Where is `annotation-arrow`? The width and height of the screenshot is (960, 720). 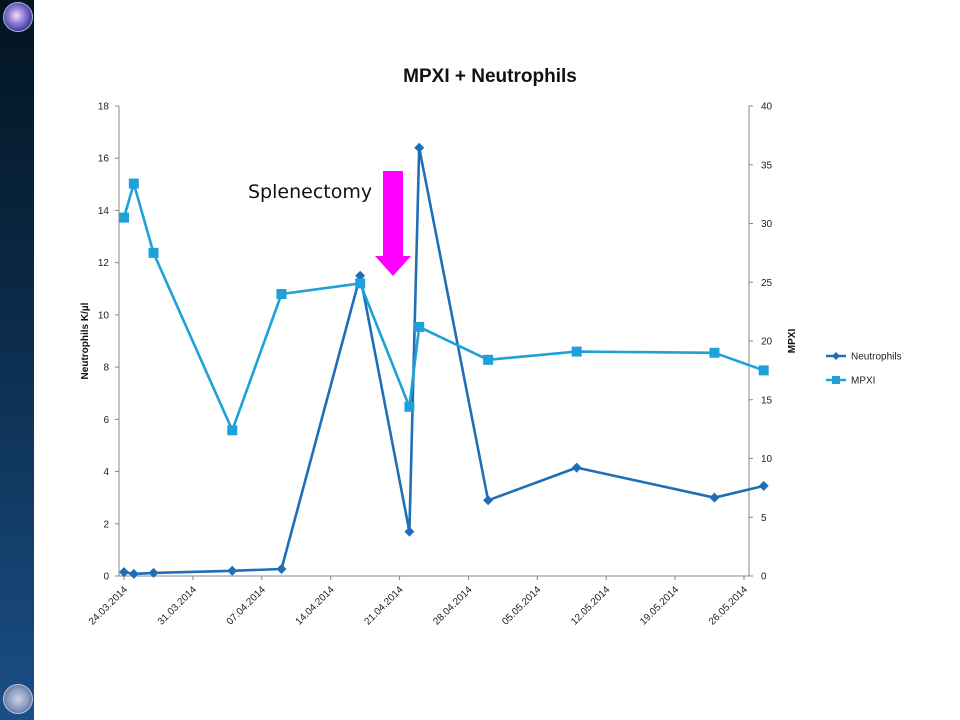
annotation-arrow is located at coordinates (393, 223).